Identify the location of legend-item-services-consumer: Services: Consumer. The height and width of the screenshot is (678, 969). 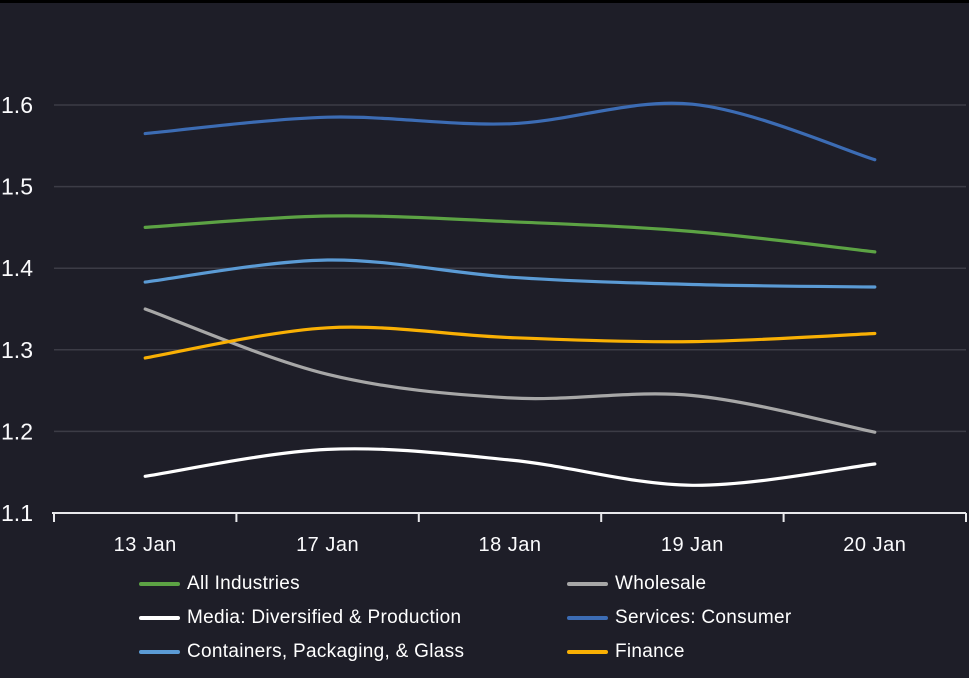
(679, 618).